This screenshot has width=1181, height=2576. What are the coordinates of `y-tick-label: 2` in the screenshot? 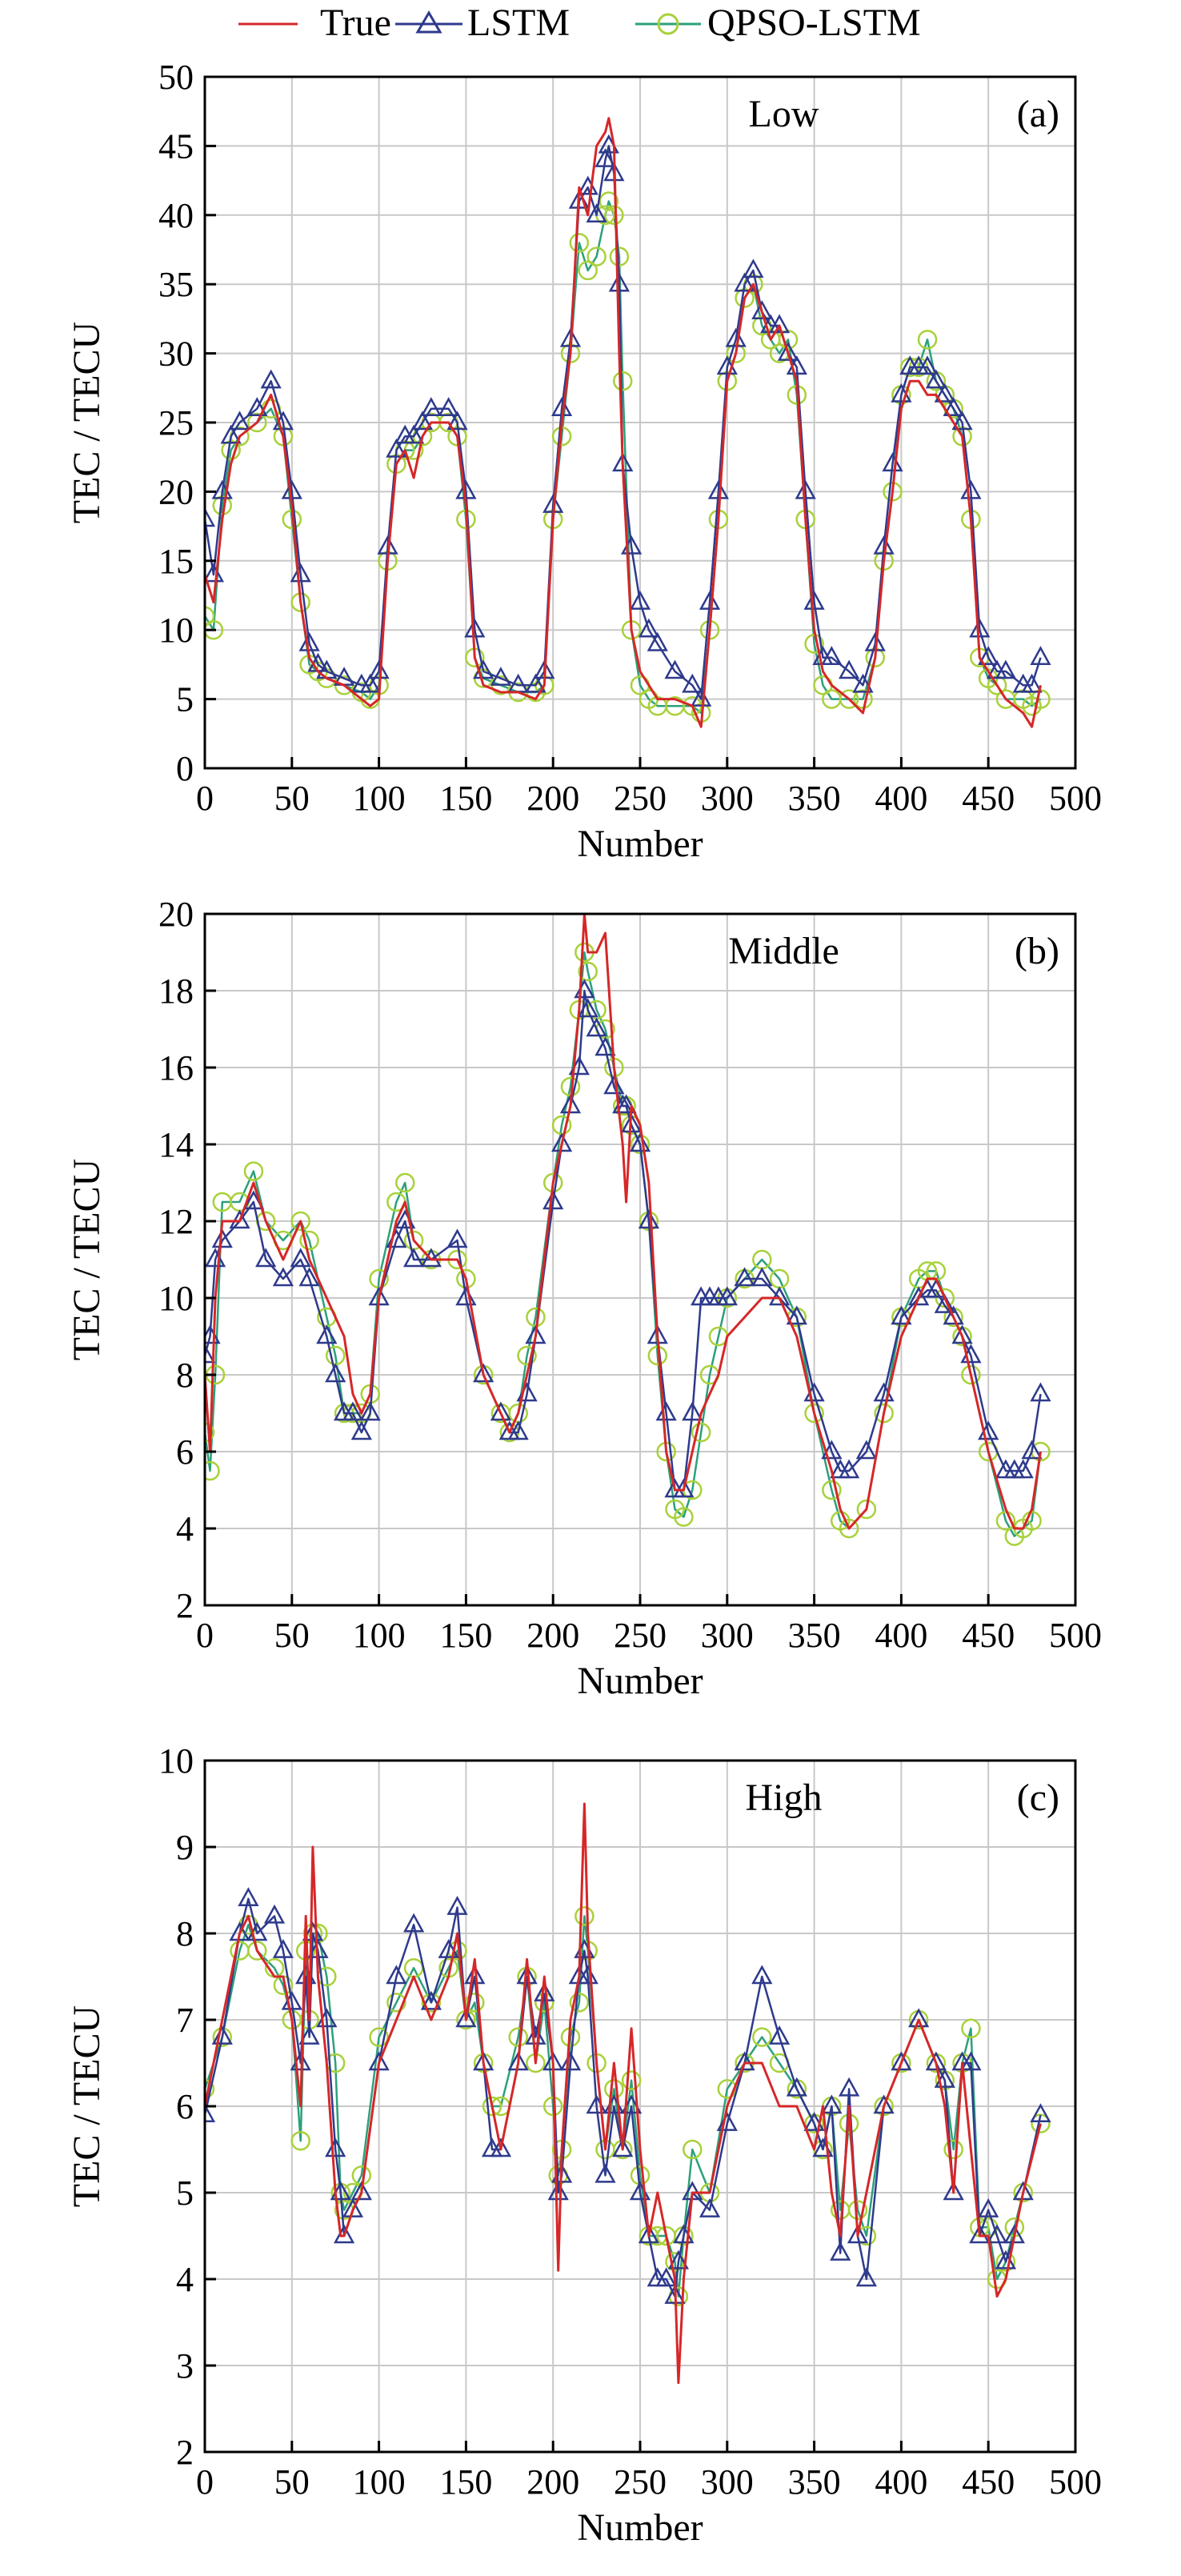 It's located at (185, 2452).